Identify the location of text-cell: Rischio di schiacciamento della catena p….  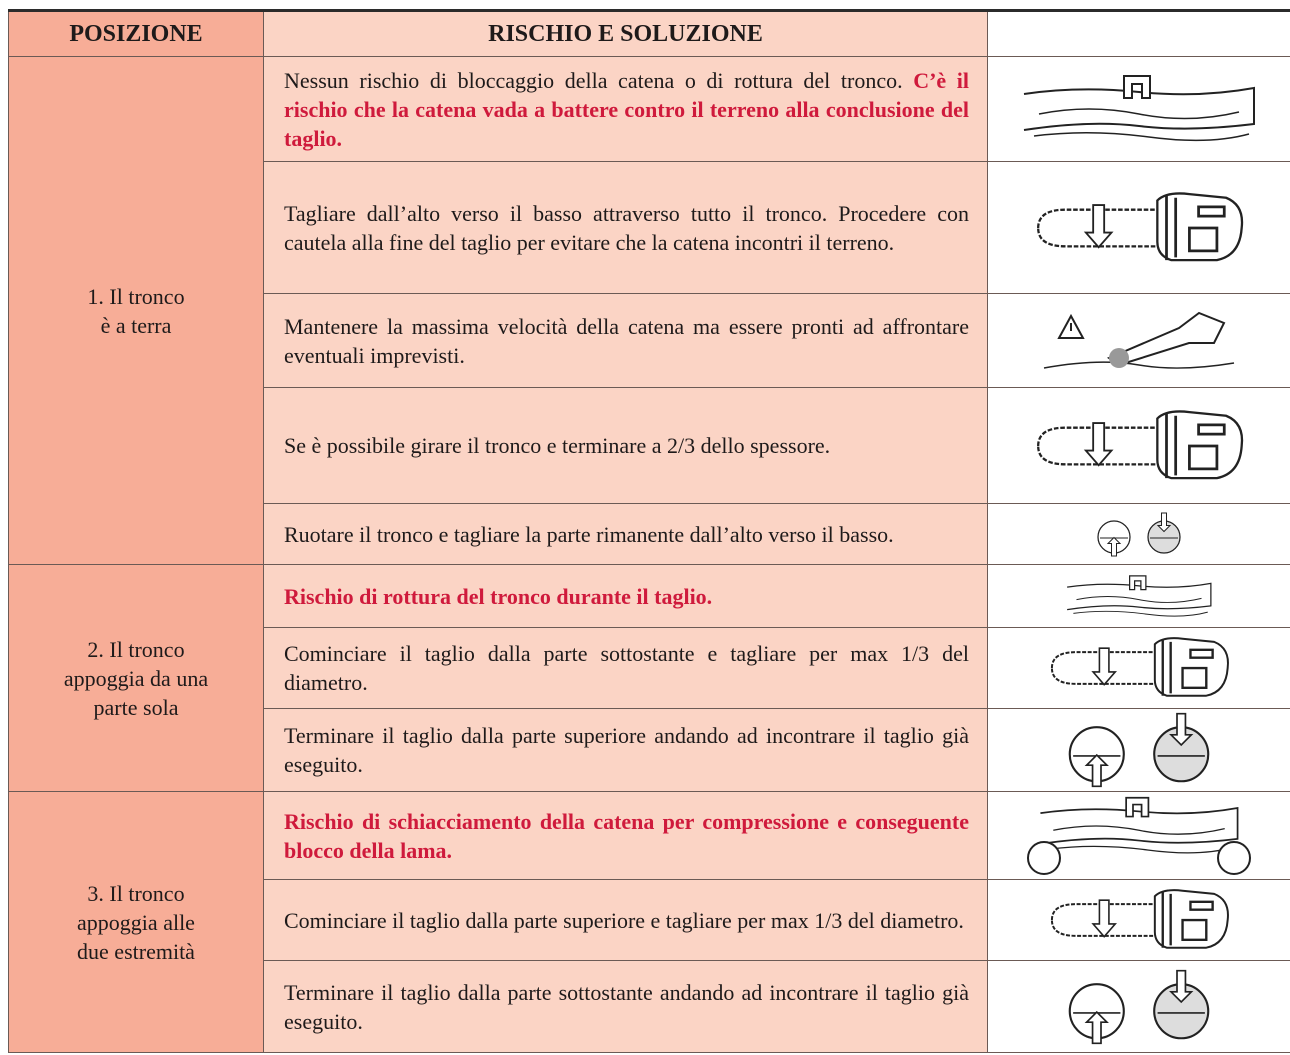
(625, 835).